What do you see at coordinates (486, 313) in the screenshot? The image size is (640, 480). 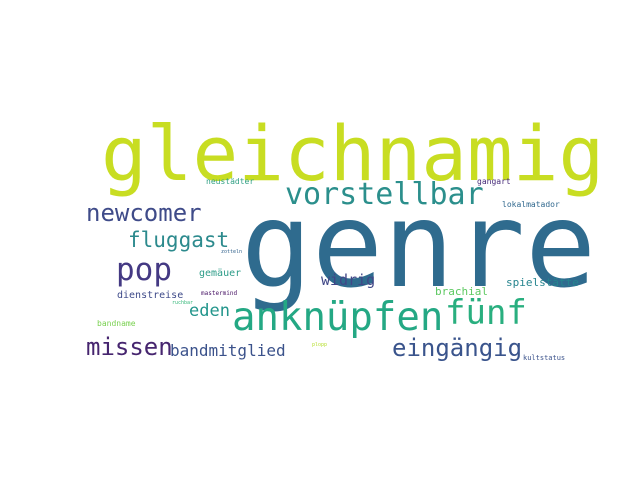 I see `word-fuenf: fünf` at bounding box center [486, 313].